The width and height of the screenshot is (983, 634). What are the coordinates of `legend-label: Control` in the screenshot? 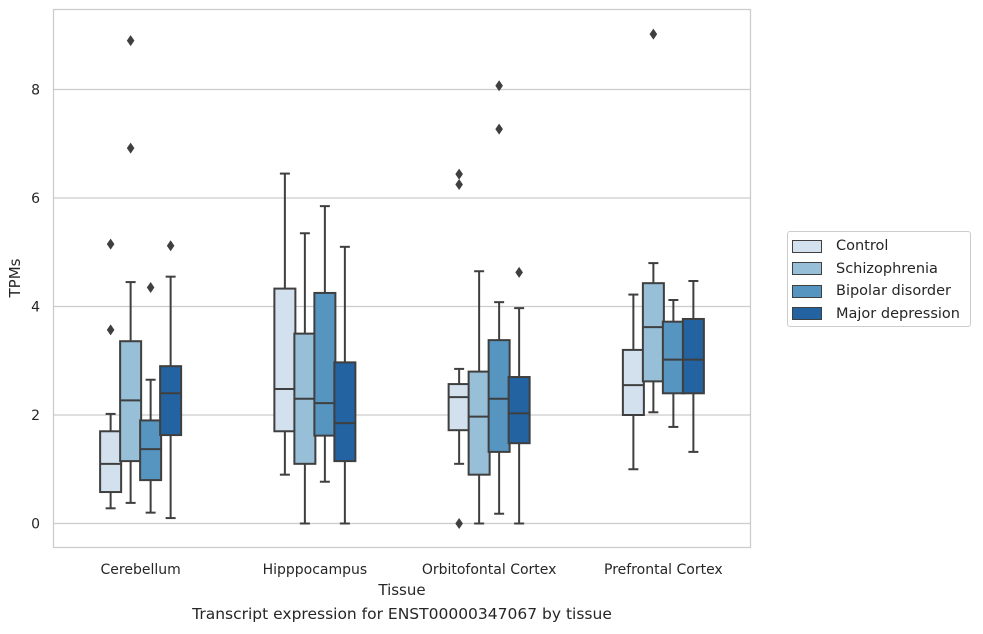 It's located at (862, 246).